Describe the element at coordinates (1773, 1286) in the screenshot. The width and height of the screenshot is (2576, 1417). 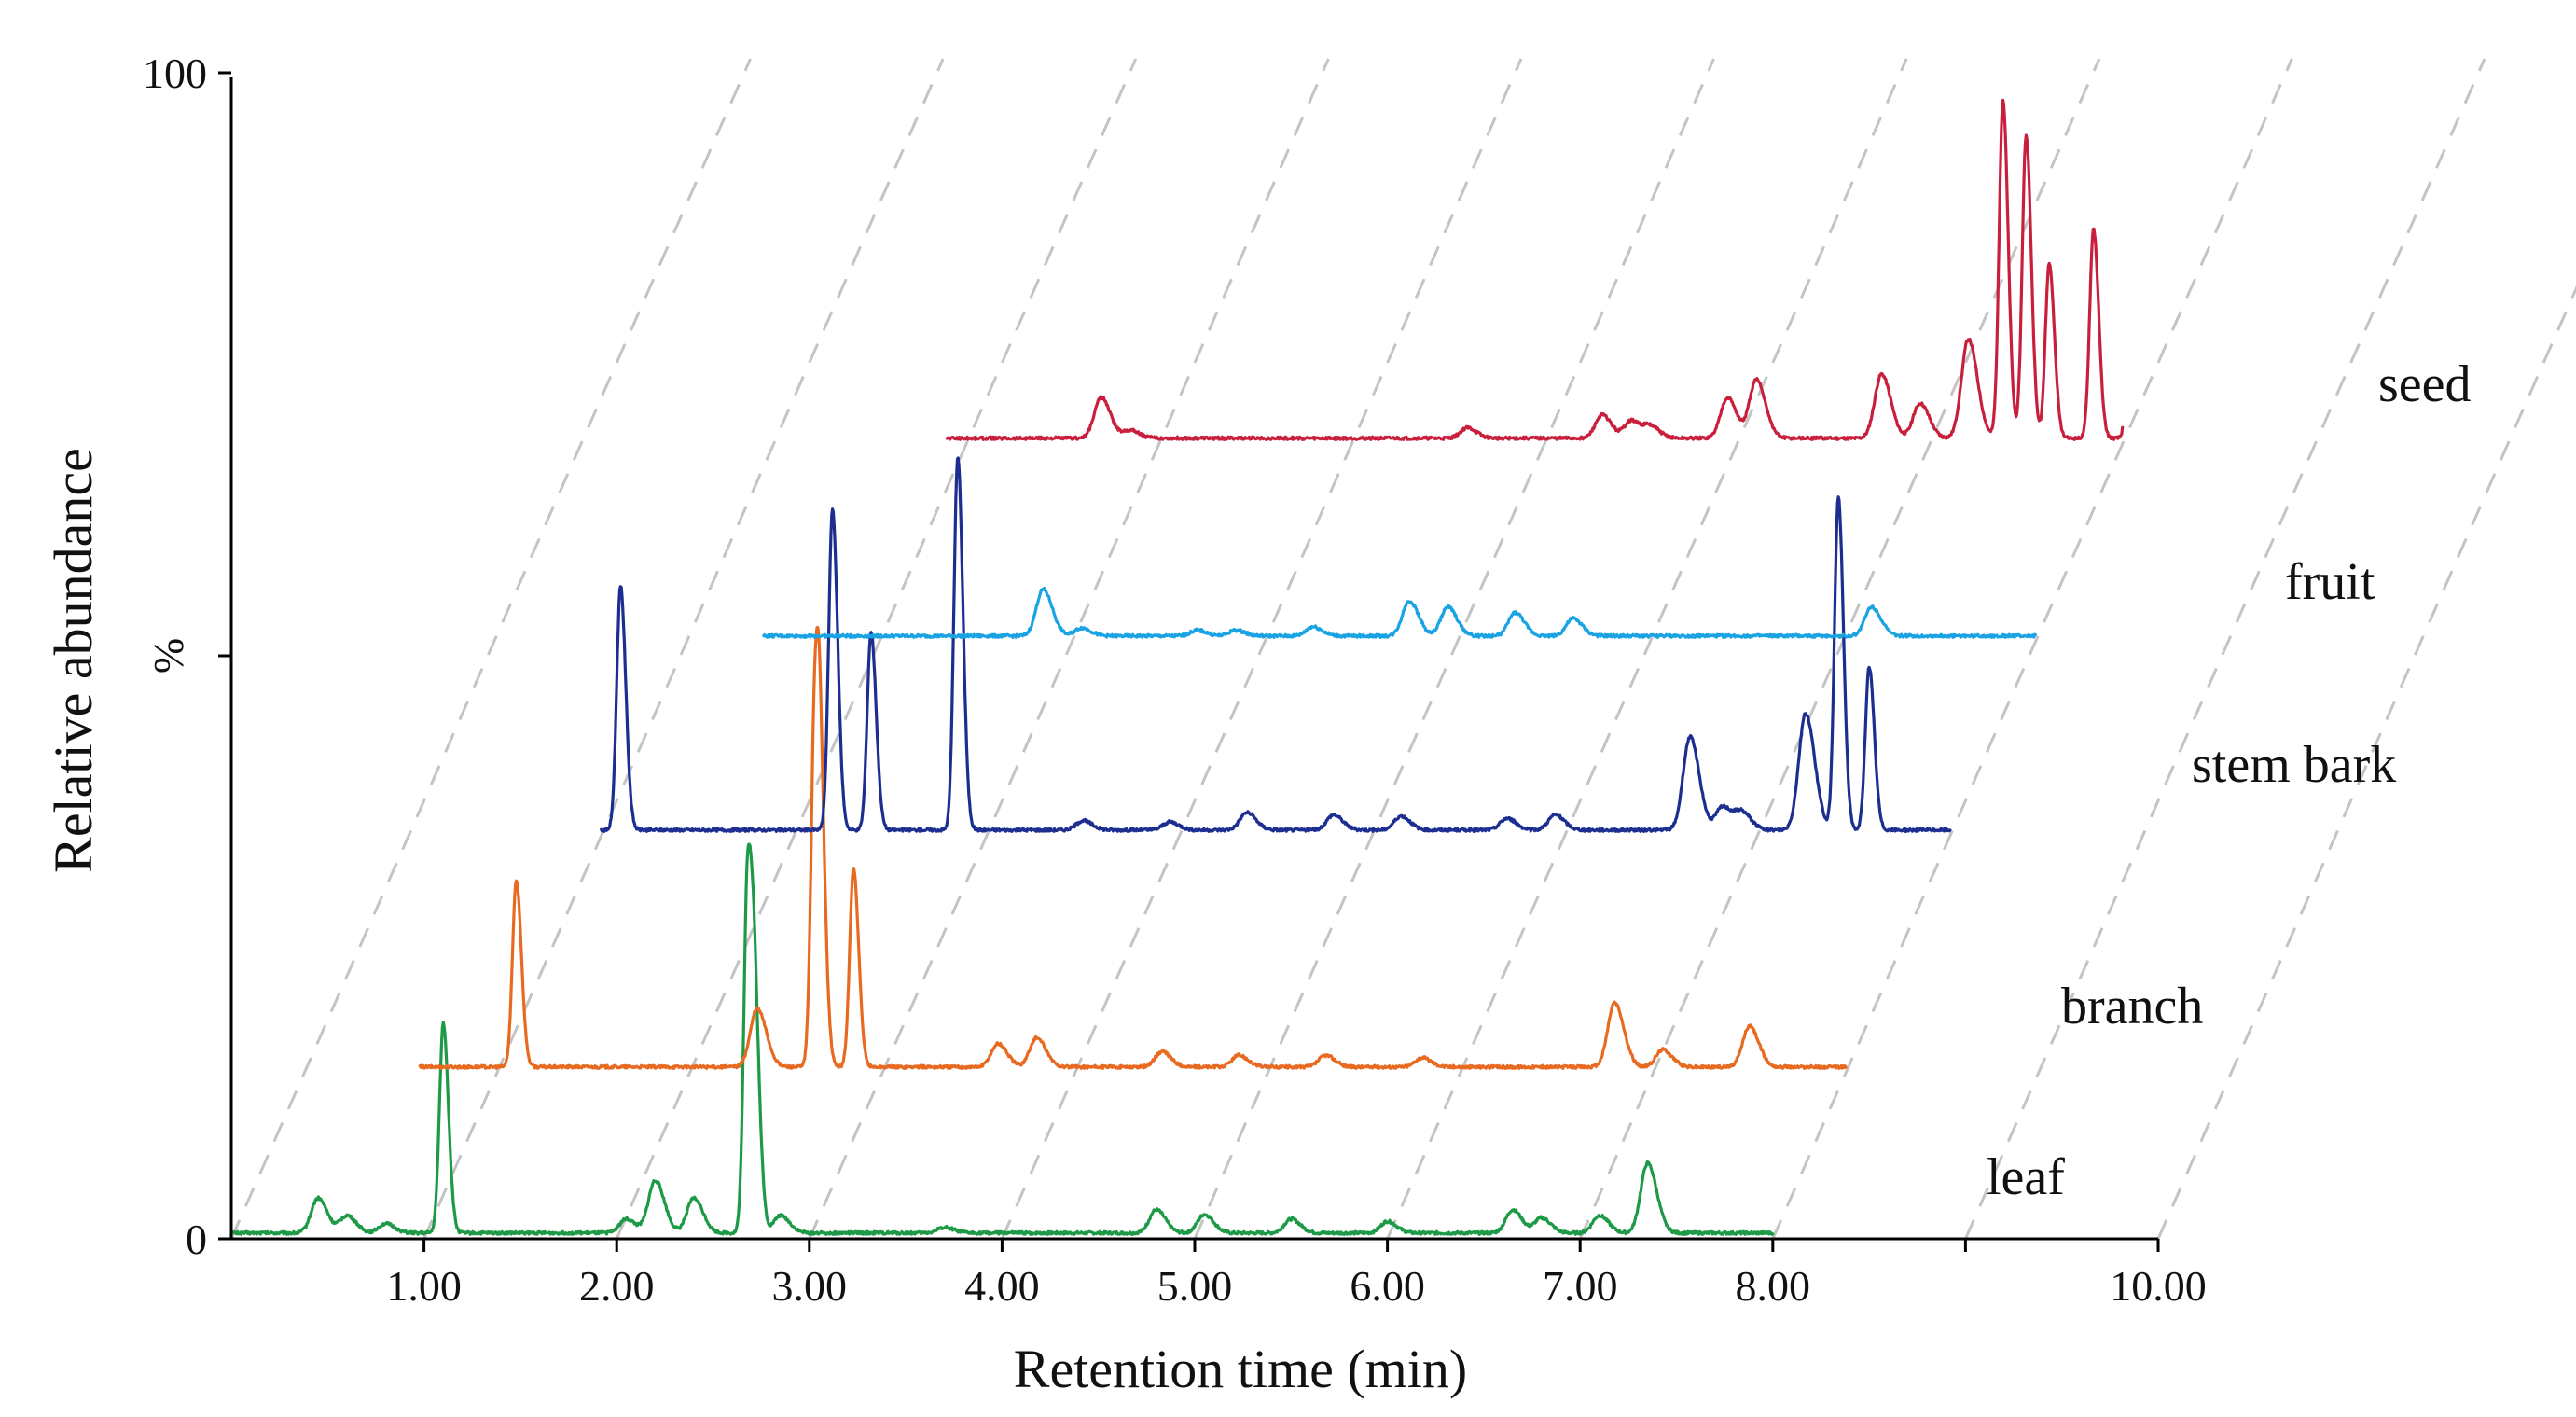
I see `x-tick-label: 8.00` at that location.